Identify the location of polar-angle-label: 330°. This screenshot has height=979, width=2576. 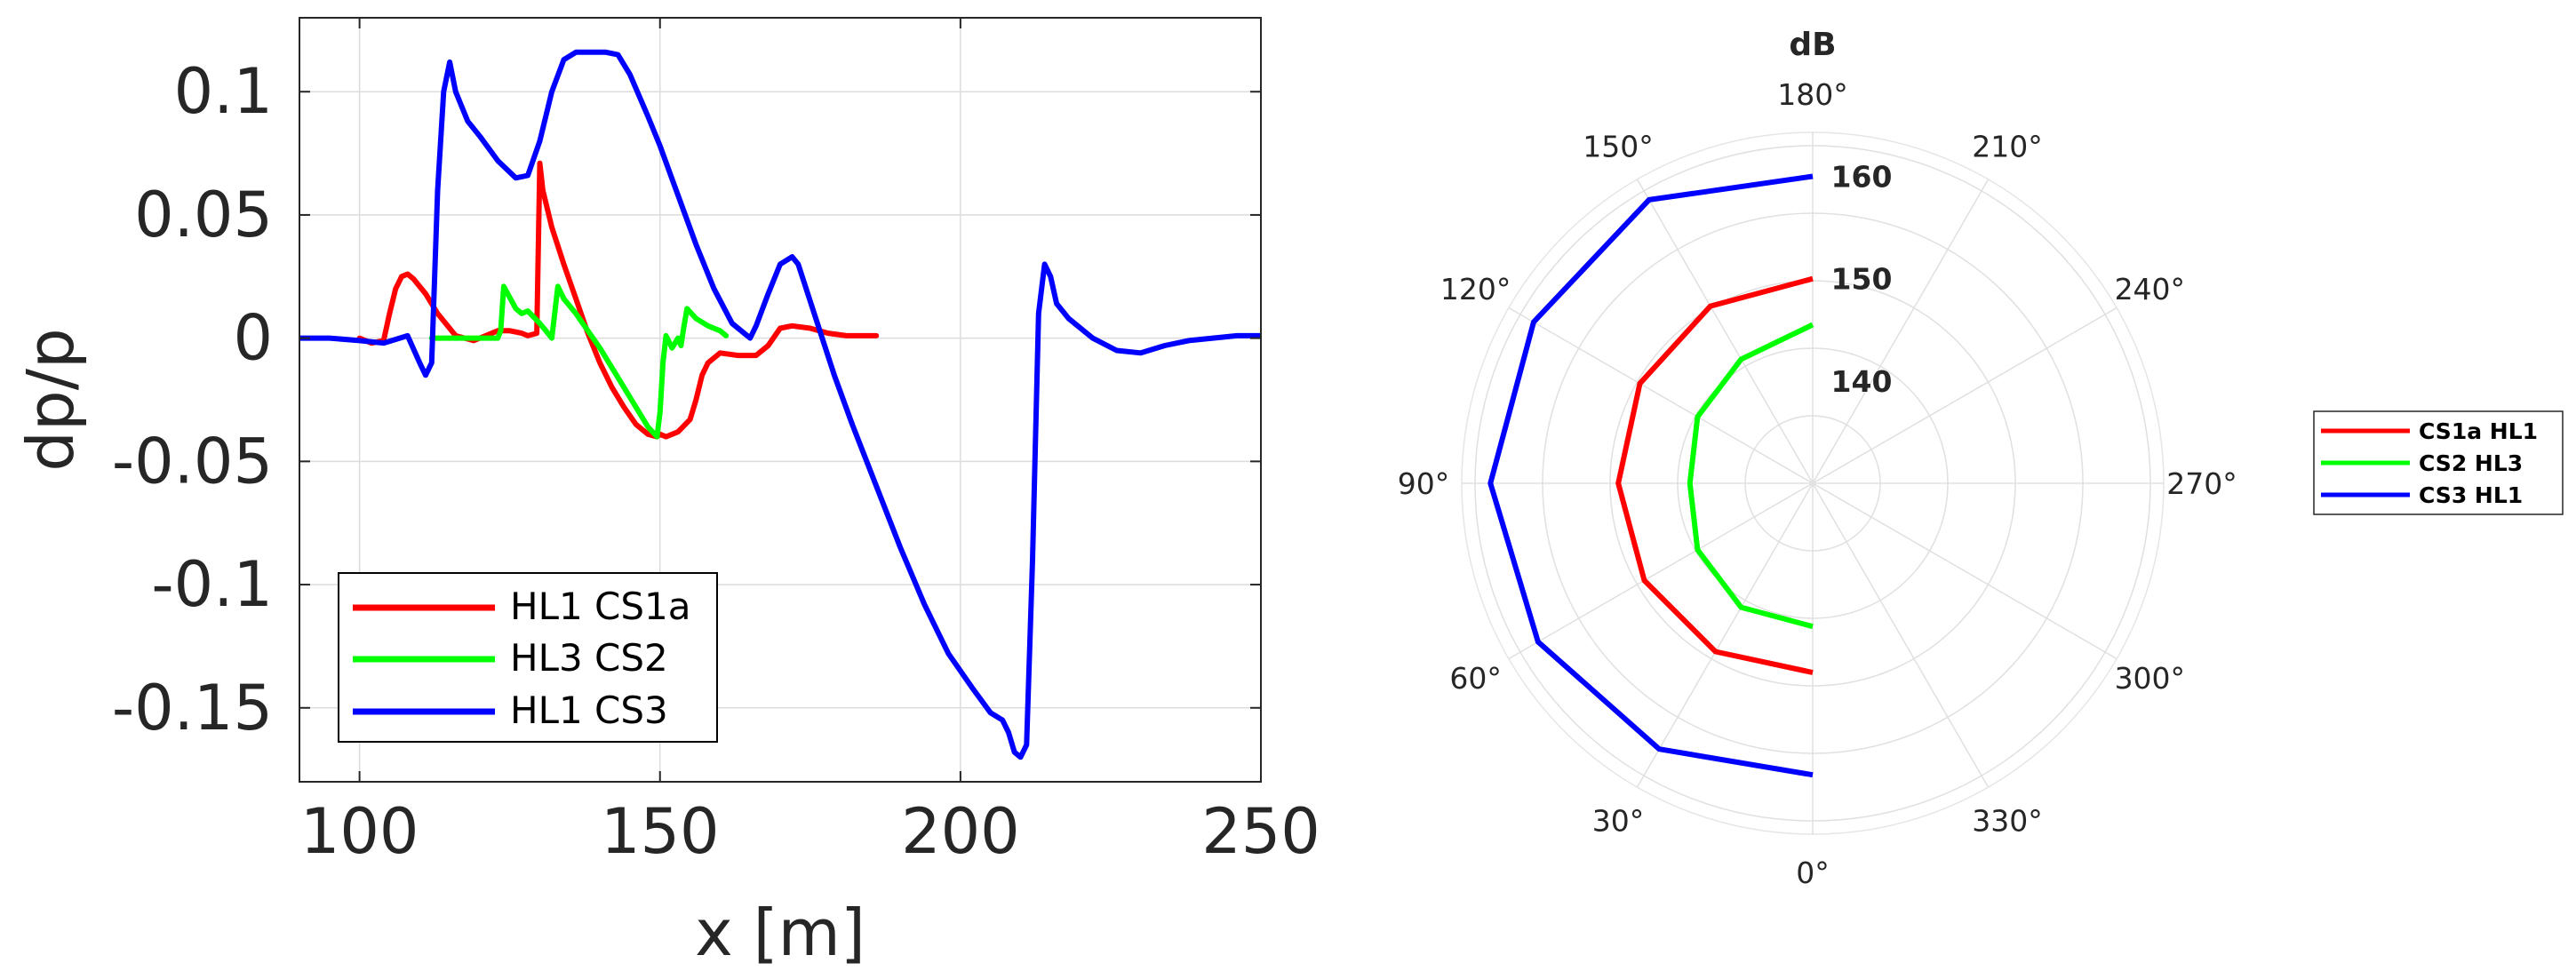
(2007, 820).